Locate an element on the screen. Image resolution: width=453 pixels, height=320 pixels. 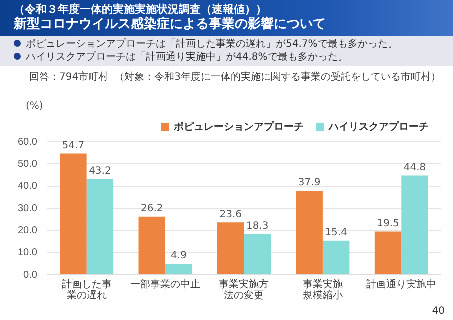
chart-subtitle: （令和３年度一体的実施実施状況調査（速報値）） is located at coordinates (141, 9).